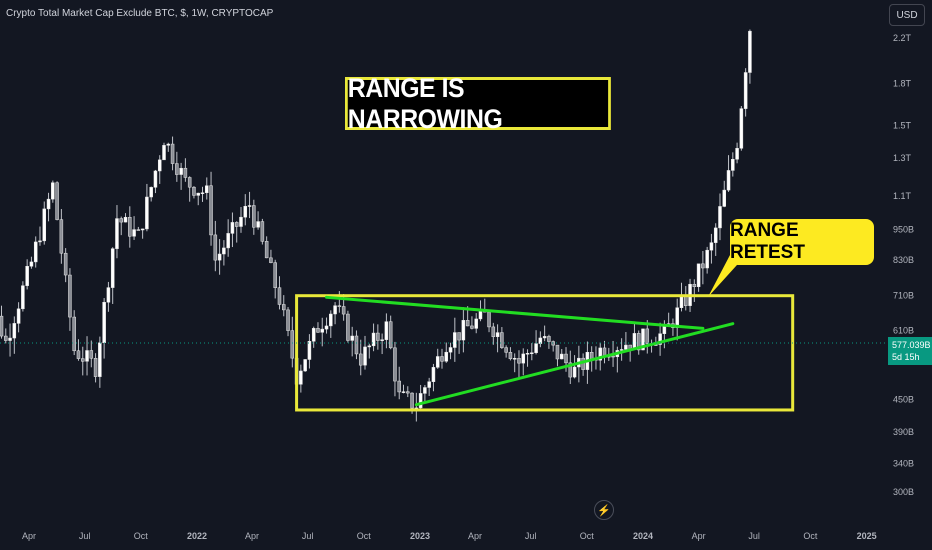 Image resolution: width=932 pixels, height=550 pixels. What do you see at coordinates (902, 38) in the screenshot?
I see `y-tick-label: 2.2T` at bounding box center [902, 38].